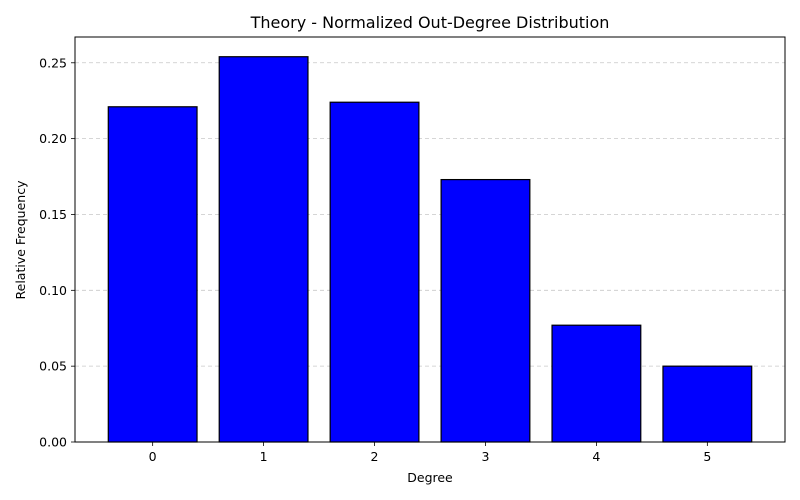 Image resolution: width=800 pixels, height=500 pixels. Describe the element at coordinates (57, 252) in the screenshot. I see `y-axis-ticks: 0.00 0.05 0.10 0.15 0.20 0.25` at that location.